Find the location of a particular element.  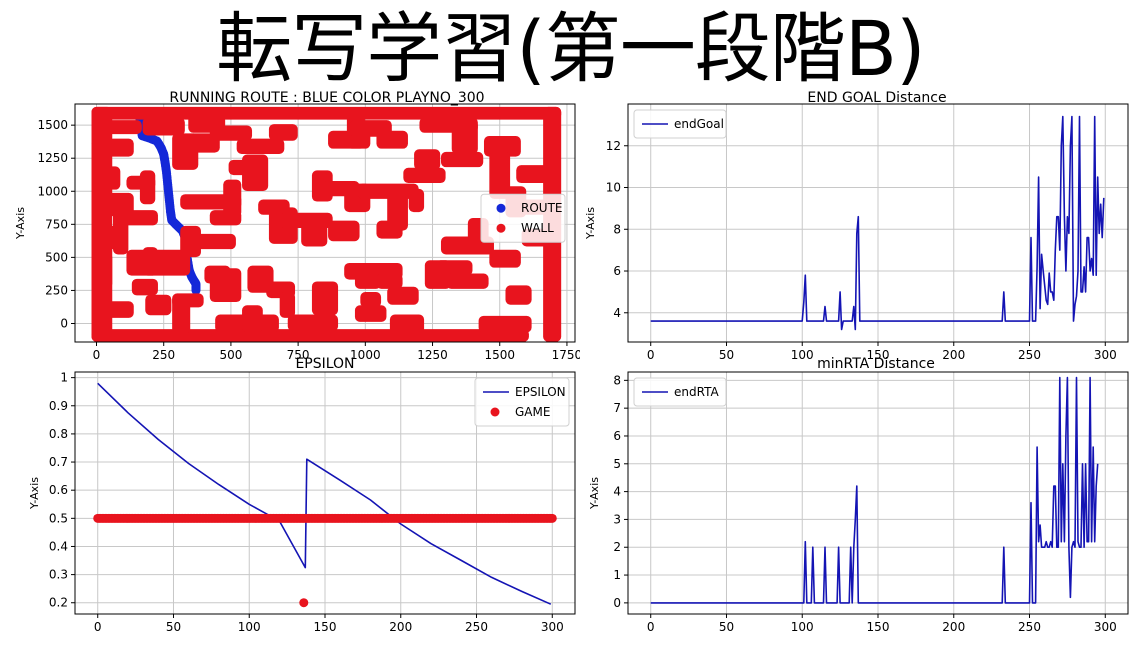

x-tick-label: 1000 is located at coordinates (365, 355).